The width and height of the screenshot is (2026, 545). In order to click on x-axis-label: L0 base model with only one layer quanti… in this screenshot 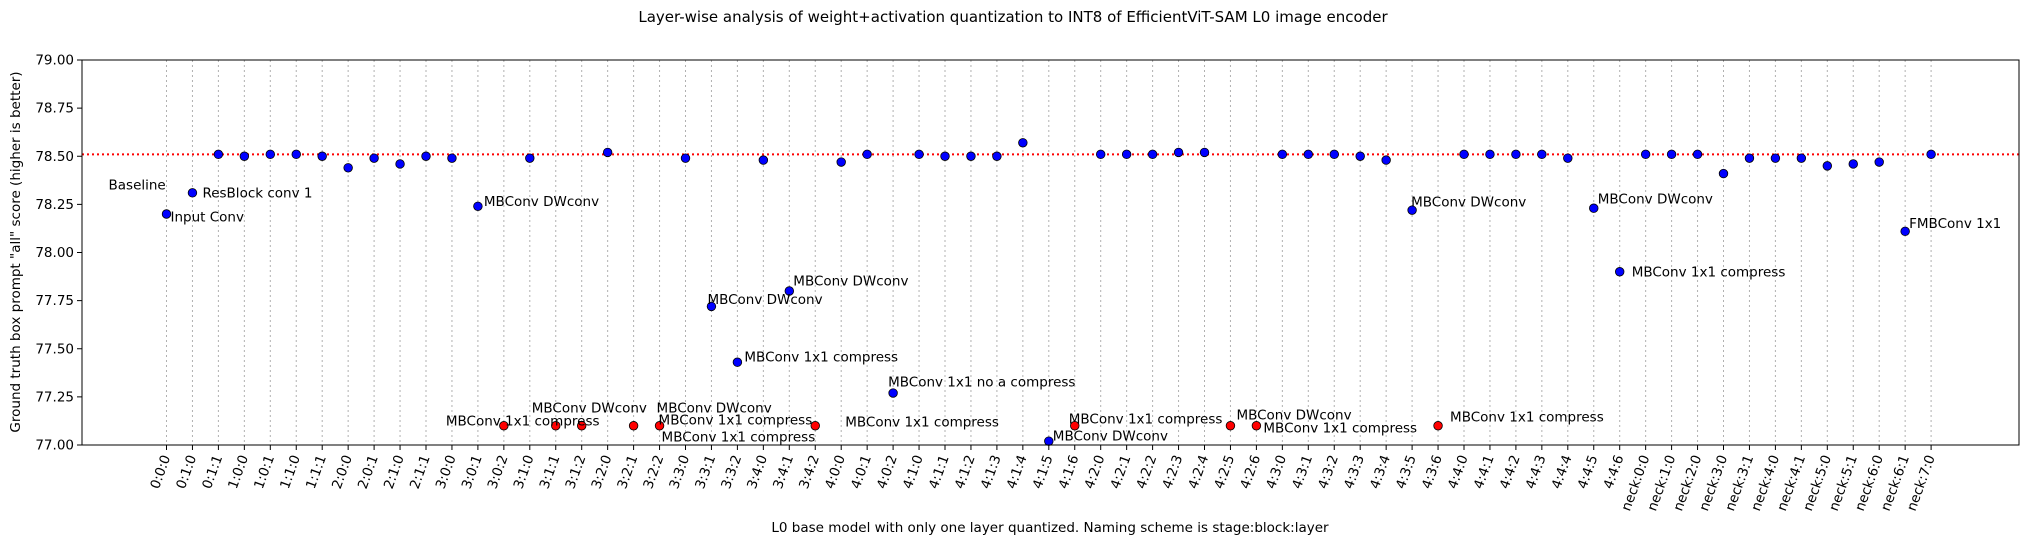, I will do `click(1050, 528)`.